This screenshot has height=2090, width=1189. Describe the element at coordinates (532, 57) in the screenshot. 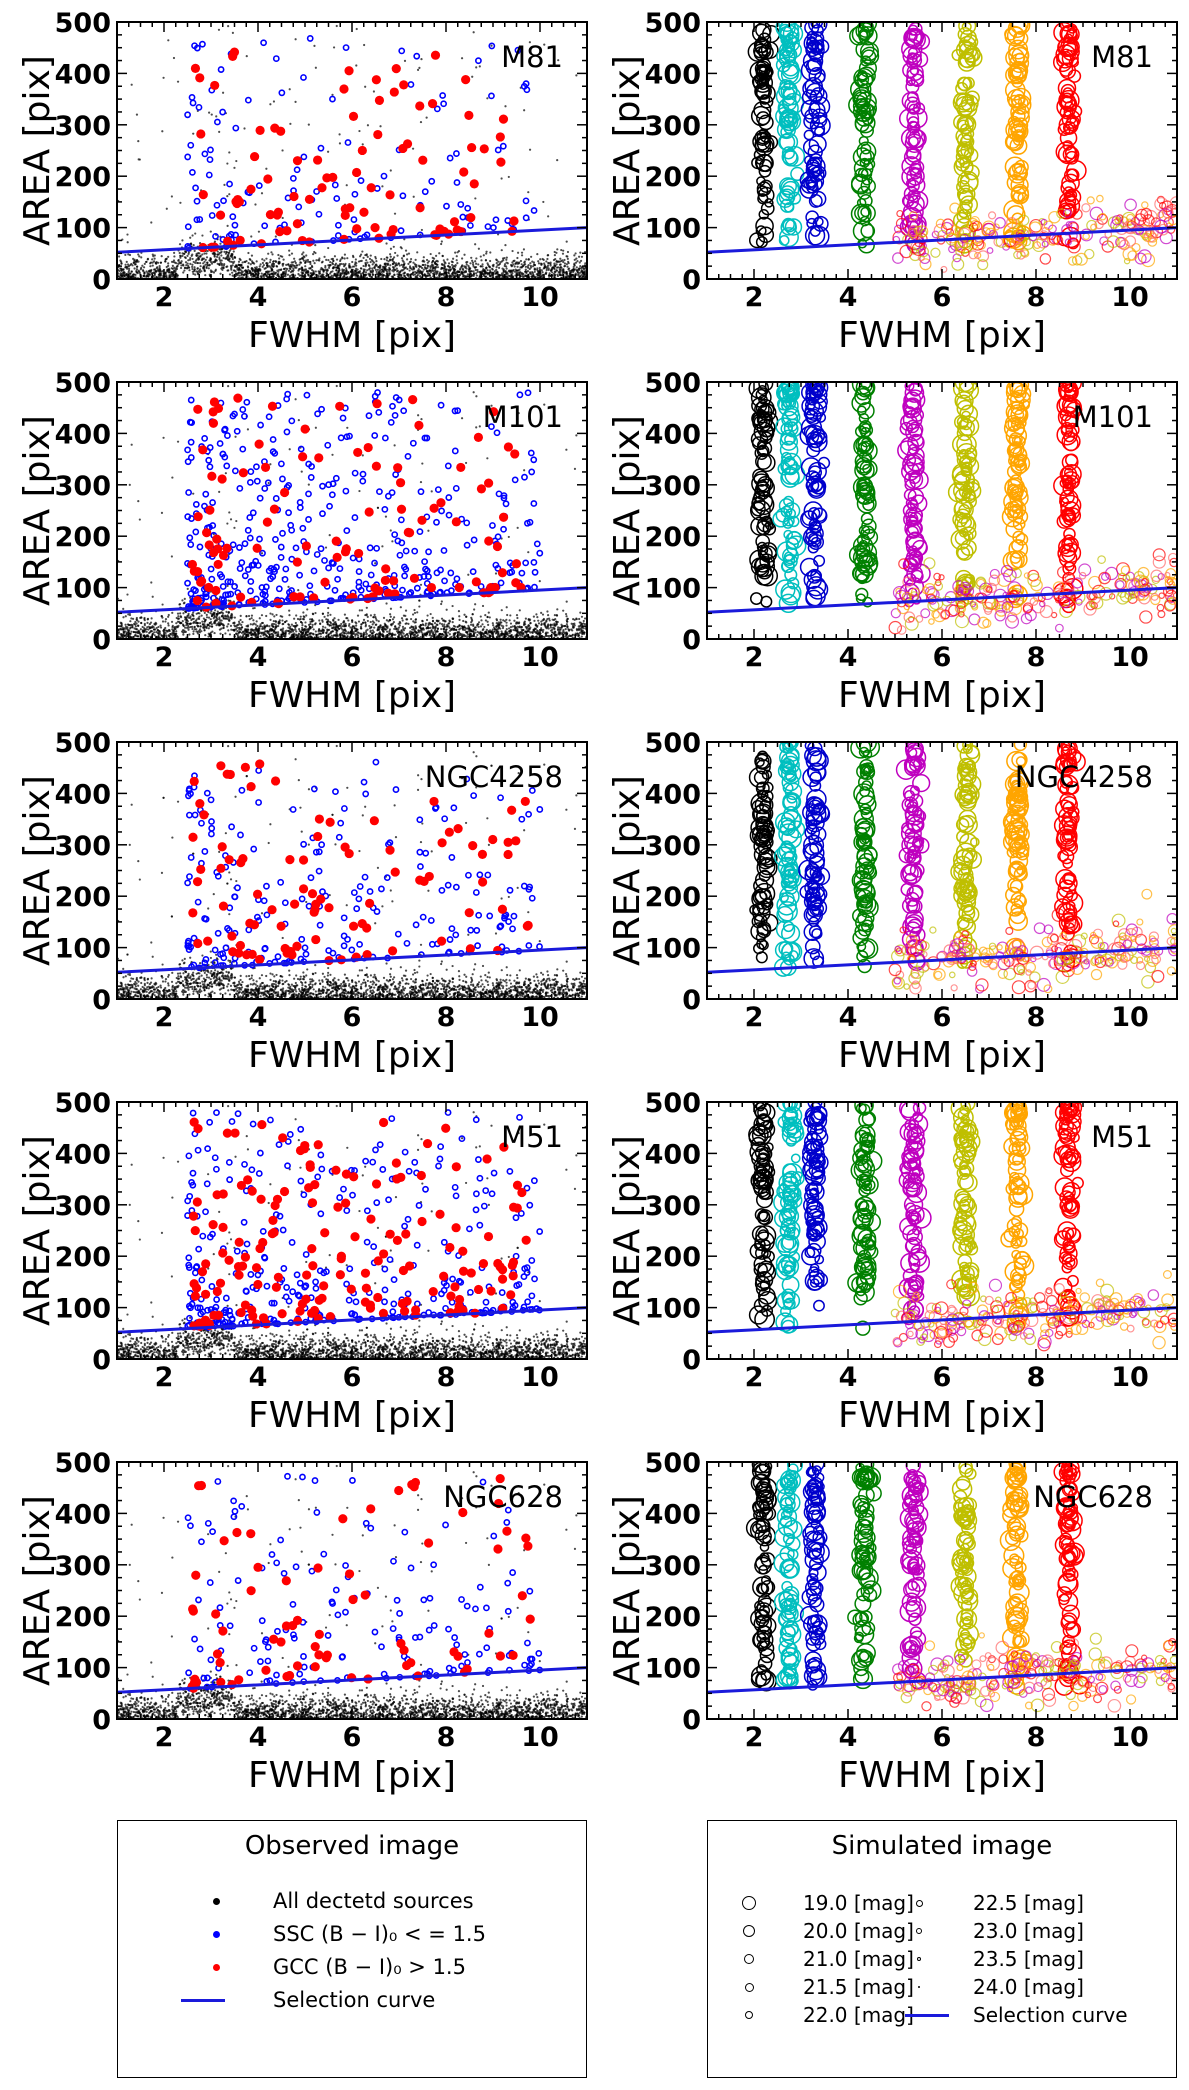

I see `galaxy-label: M81` at that location.